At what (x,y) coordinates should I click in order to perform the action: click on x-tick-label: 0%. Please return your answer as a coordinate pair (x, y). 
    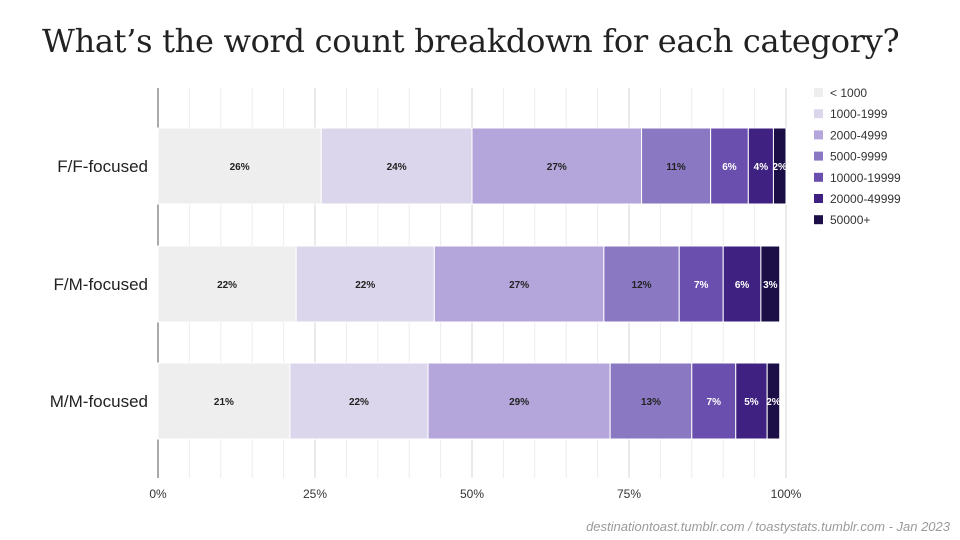
    Looking at the image, I should click on (158, 494).